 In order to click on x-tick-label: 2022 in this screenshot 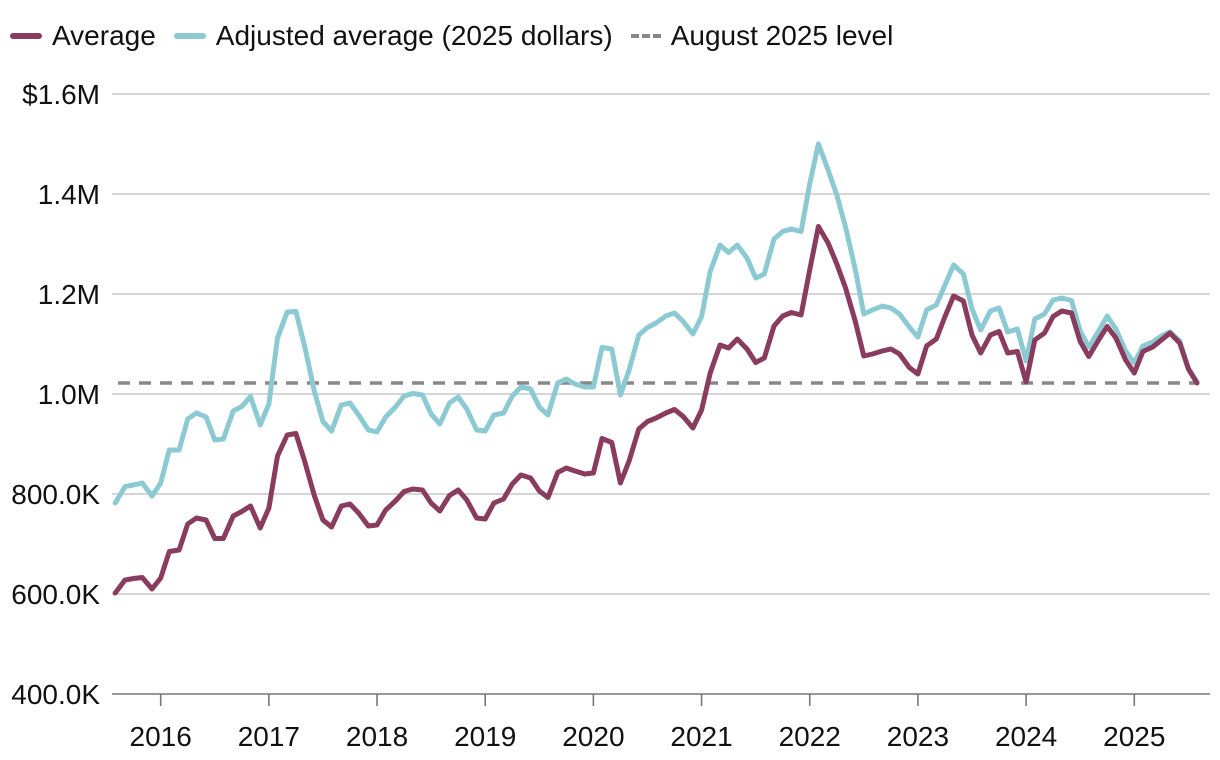, I will do `click(810, 736)`.